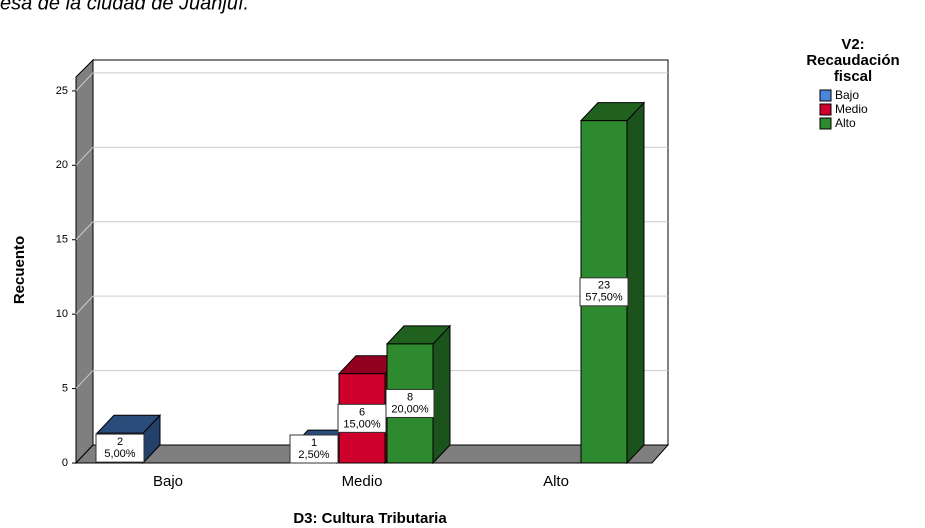 The width and height of the screenshot is (925, 528). What do you see at coordinates (65, 463) in the screenshot?
I see `y-tick-label: 0` at bounding box center [65, 463].